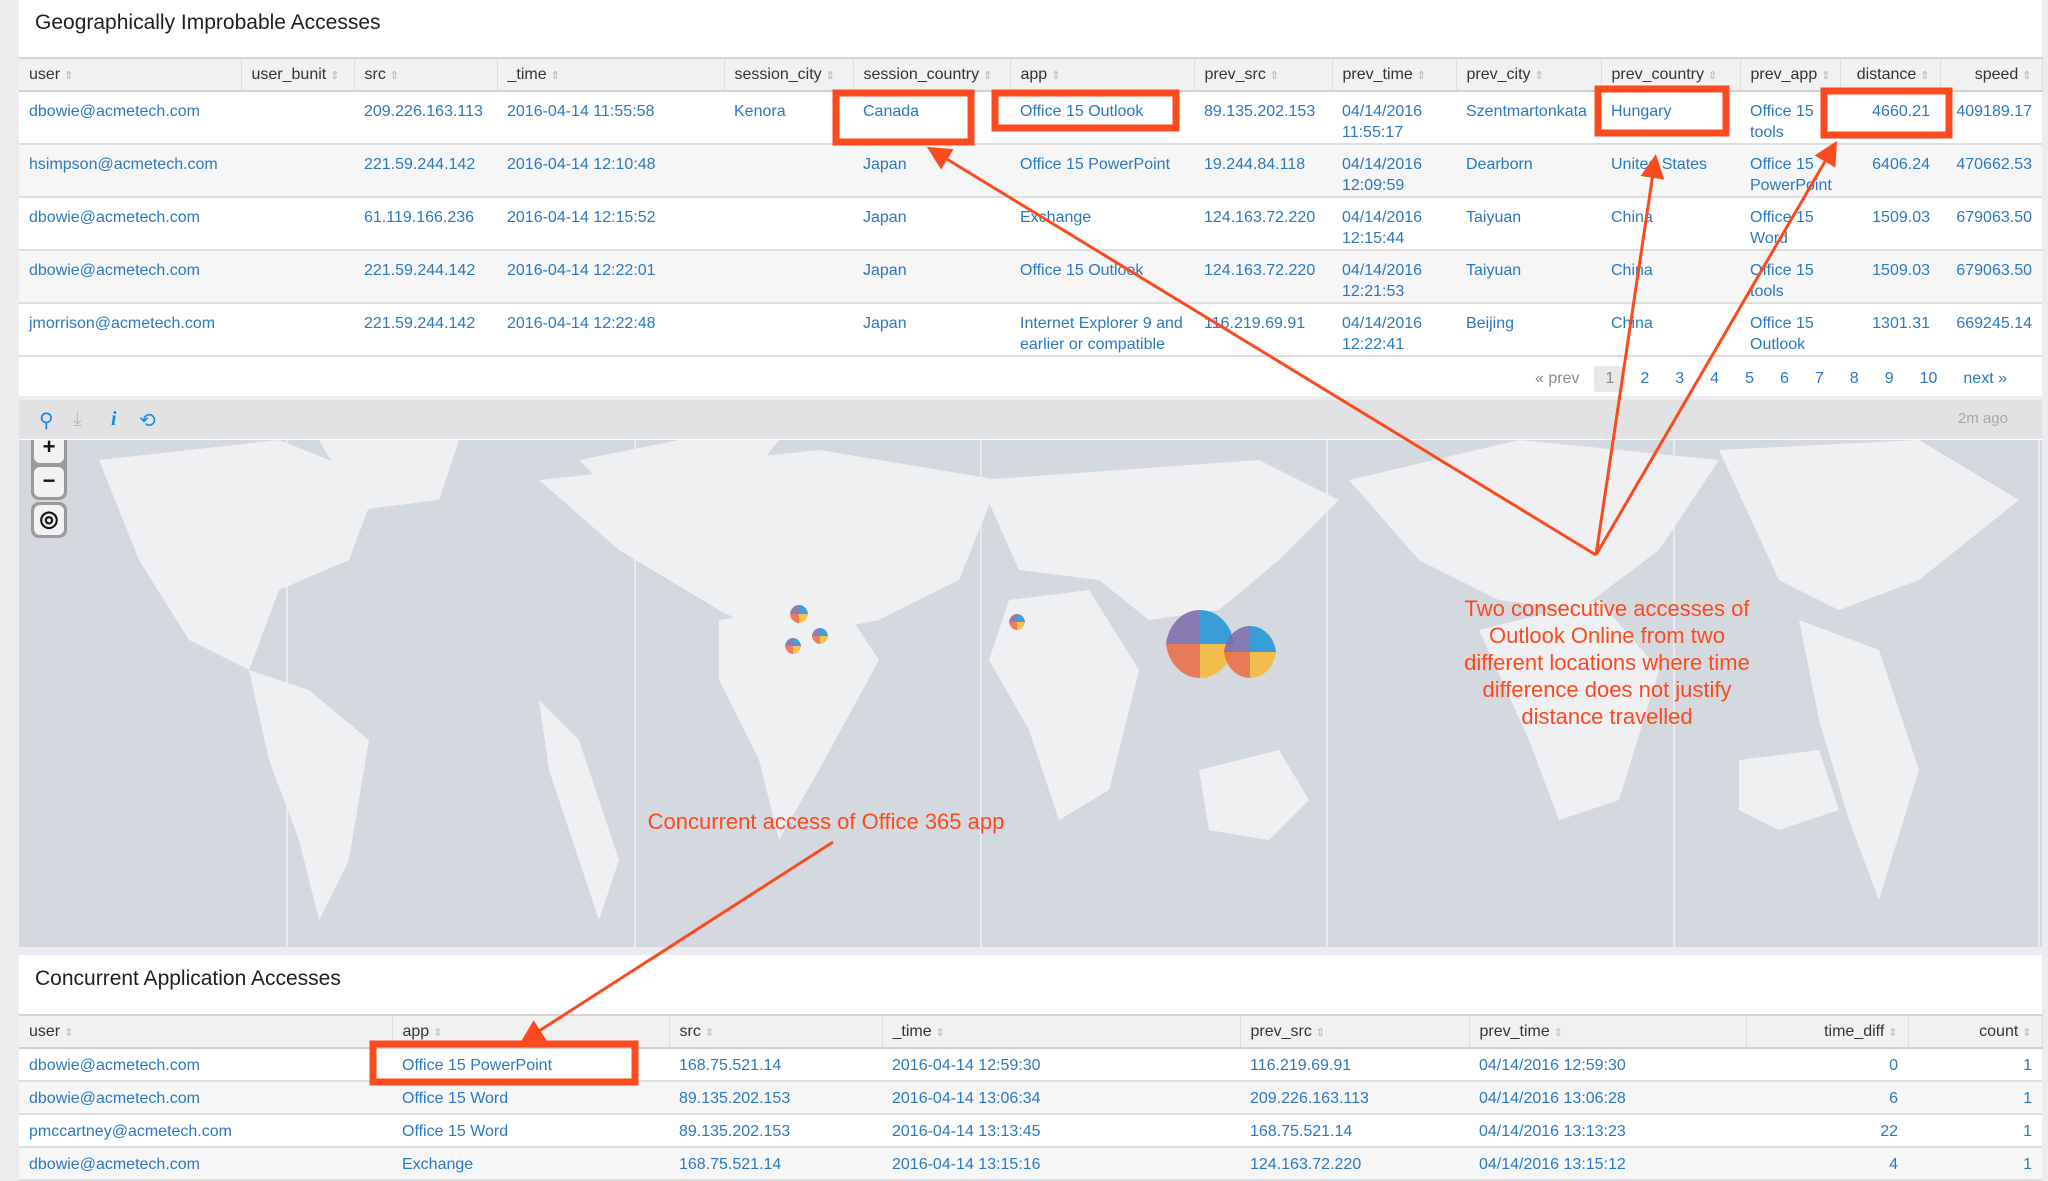 The image size is (2048, 1181). I want to click on column-header-count: count ⇕, so click(1975, 1031).